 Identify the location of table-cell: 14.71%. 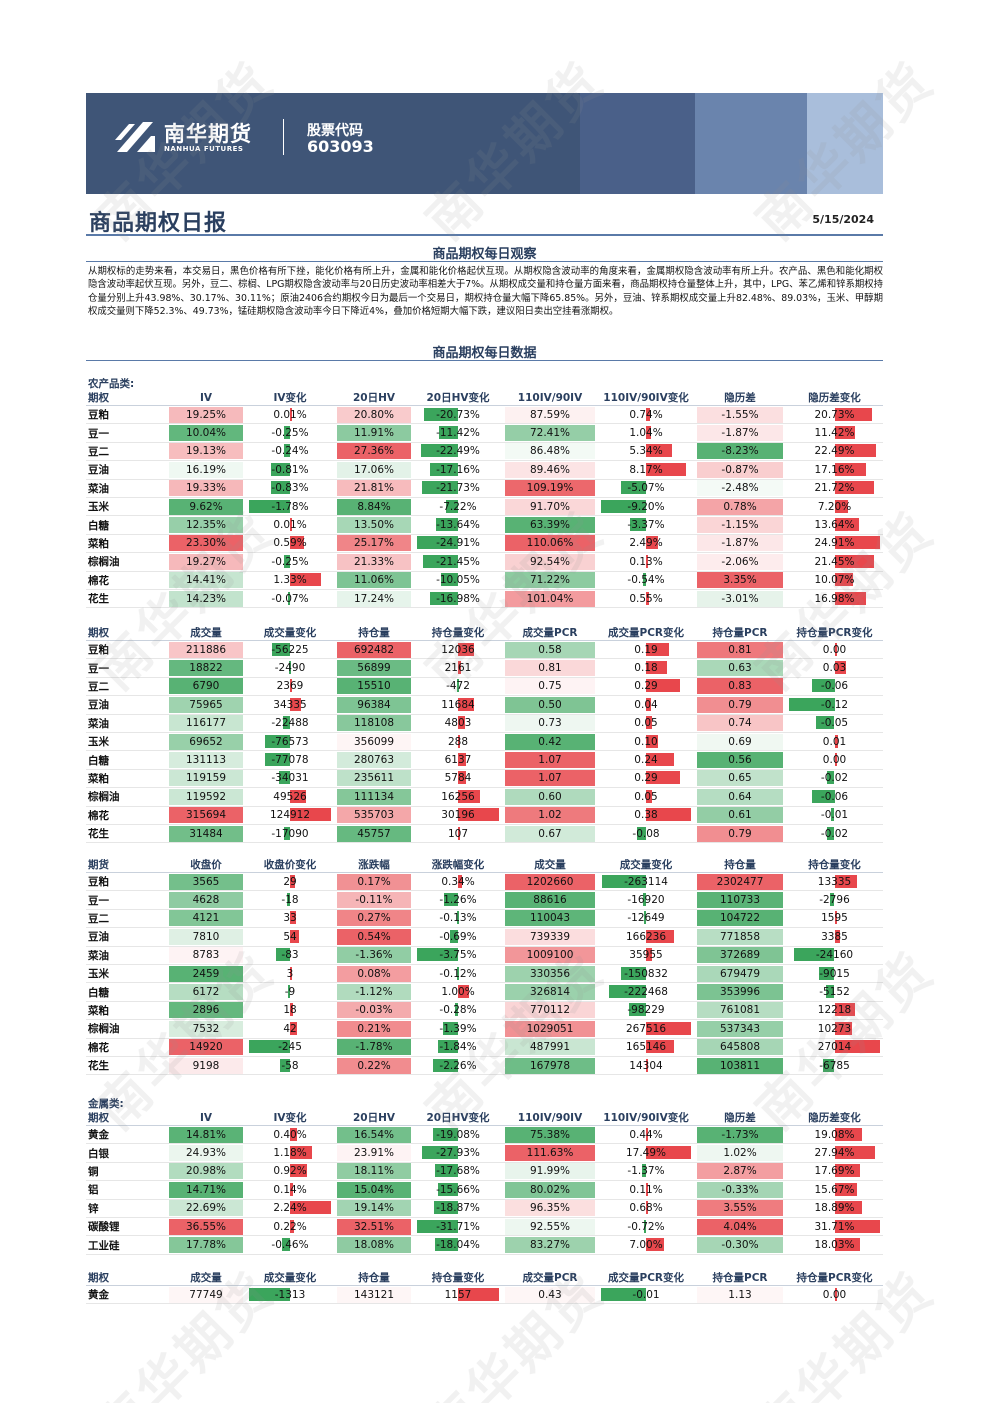
(206, 1190).